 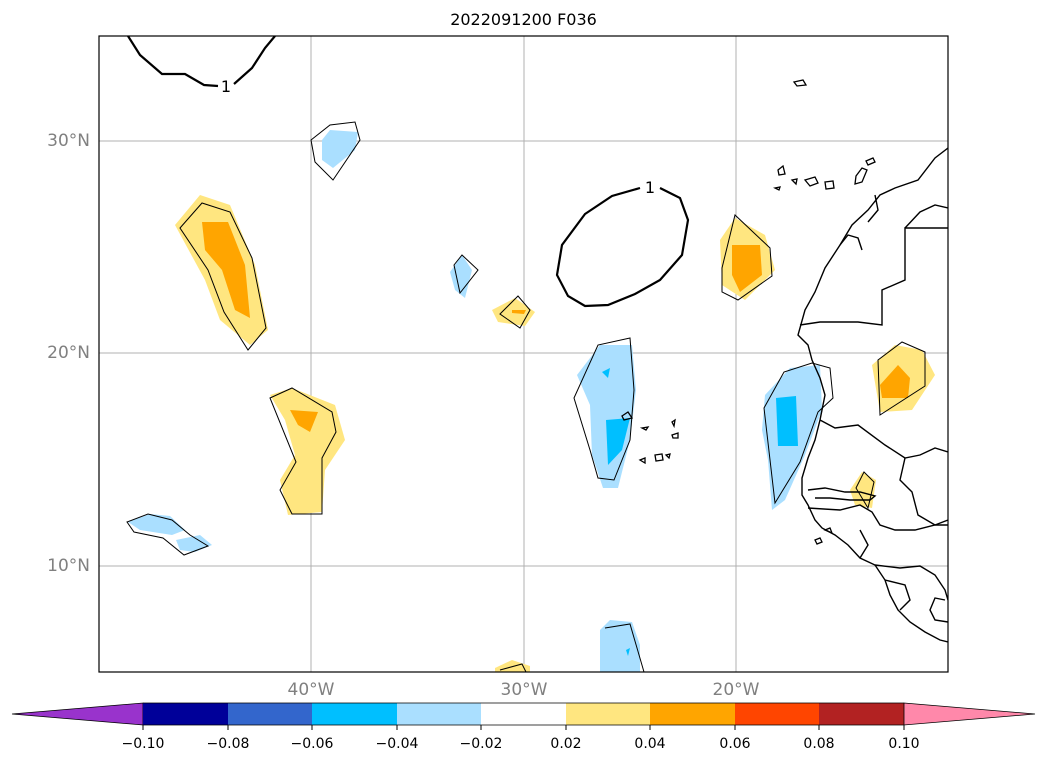 I want to click on lon-label: 40°W, so click(x=311, y=690).